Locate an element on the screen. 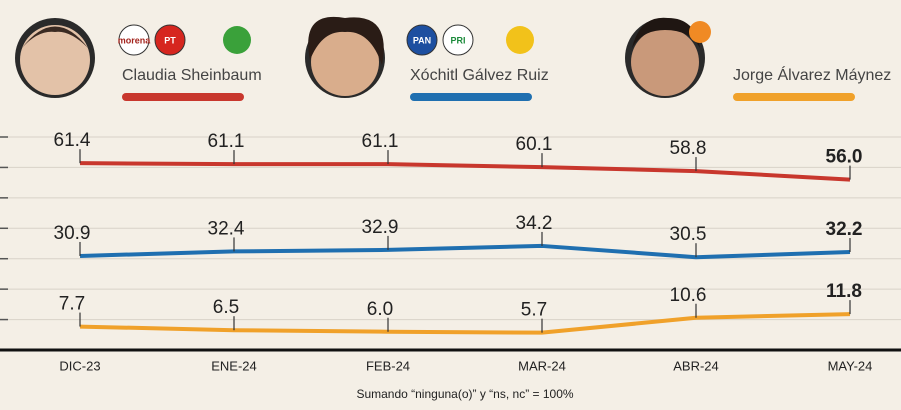  value-label: 32.9 is located at coordinates (380, 227).